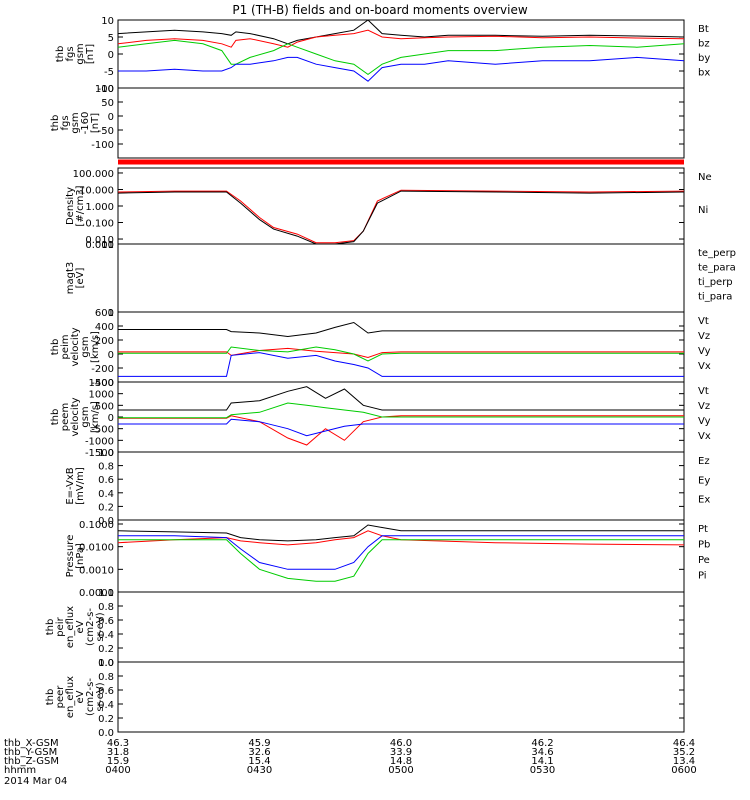 This screenshot has height=800, width=750. I want to click on xaxis-row-label: thb_Y-GSM, so click(30, 752).